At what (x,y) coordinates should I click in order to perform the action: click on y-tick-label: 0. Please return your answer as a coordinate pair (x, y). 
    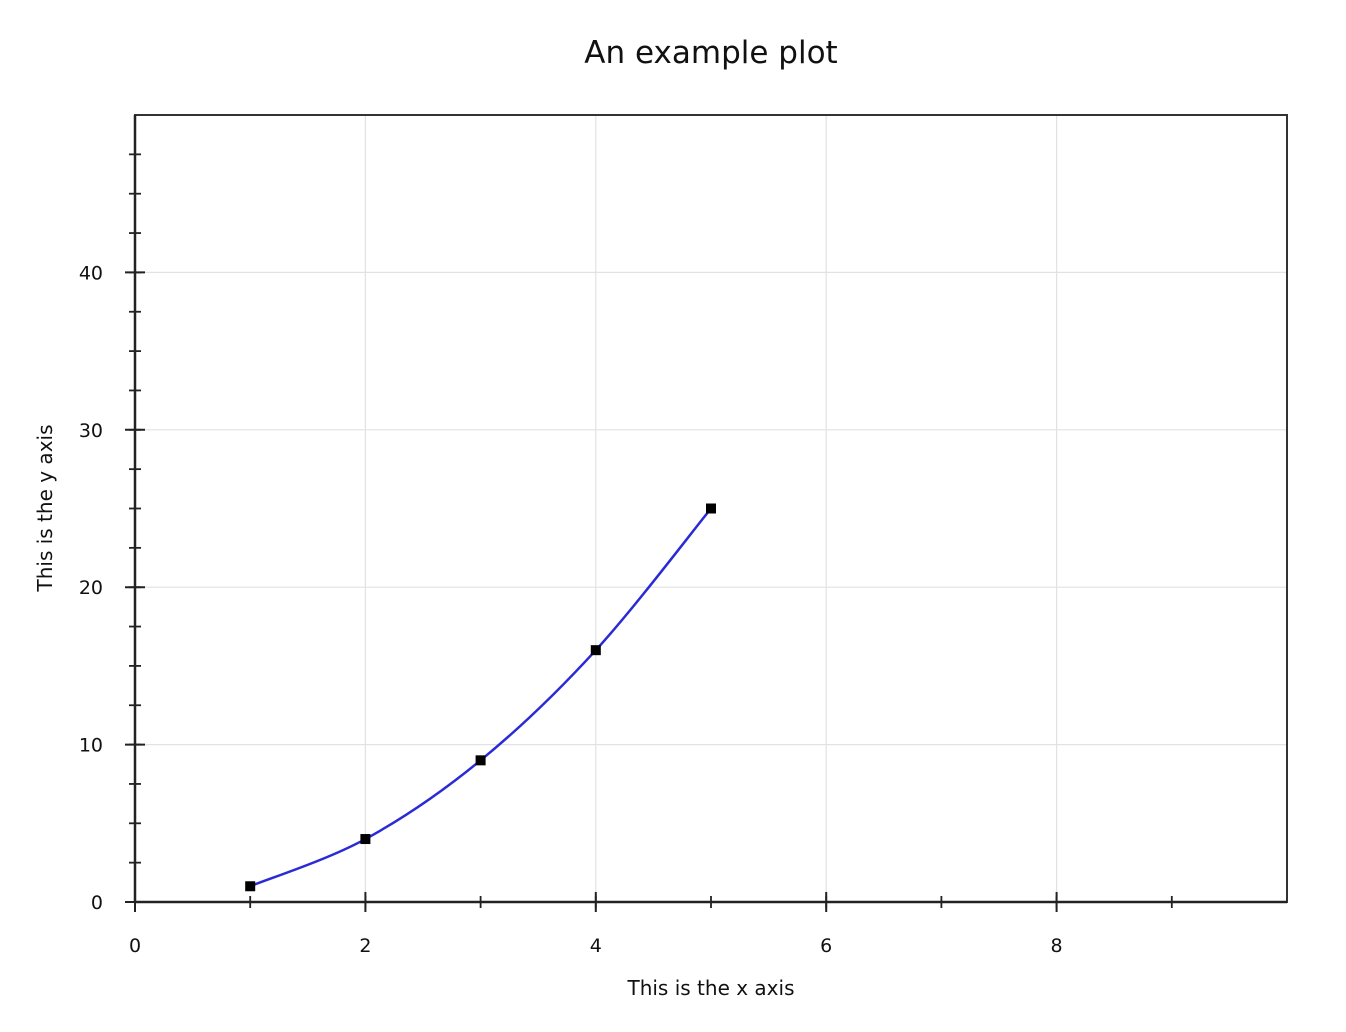
    Looking at the image, I should click on (97, 903).